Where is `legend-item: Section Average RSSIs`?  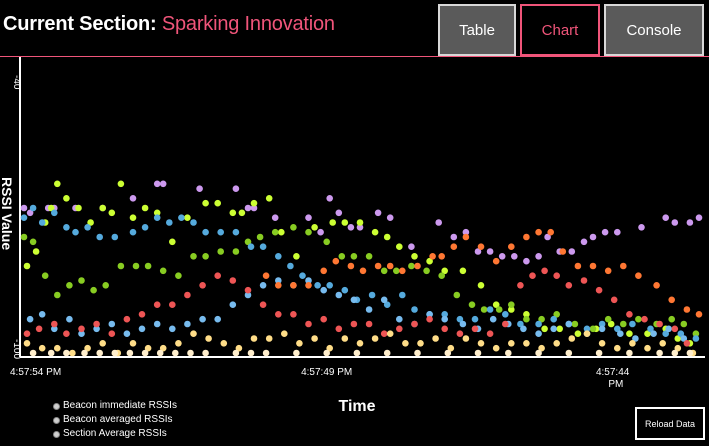 legend-item: Section Average RSSIs is located at coordinates (115, 434).